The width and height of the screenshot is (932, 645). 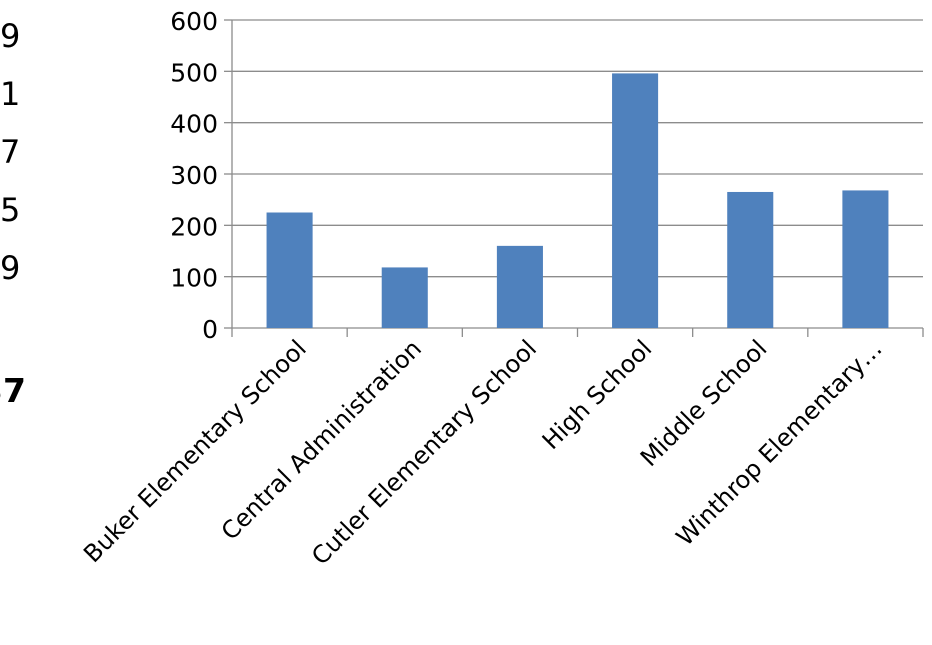 I want to click on left-value-2: 1, so click(x=10, y=94).